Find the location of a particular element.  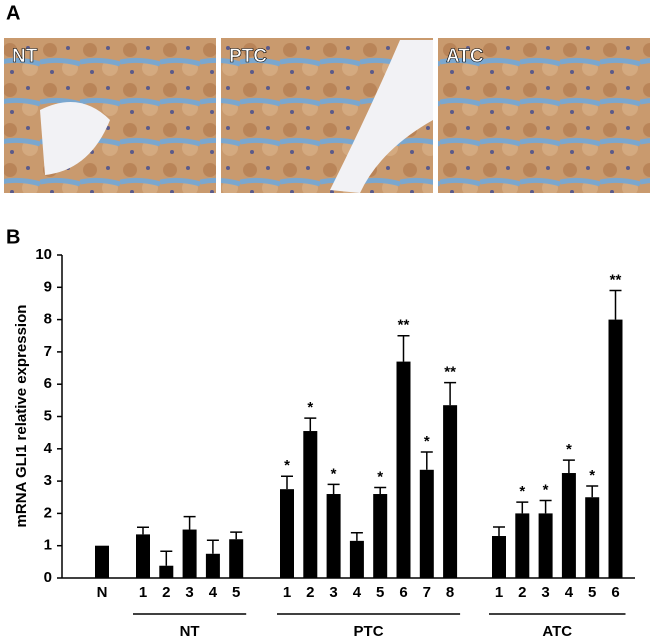

group-label: NT is located at coordinates (190, 631).